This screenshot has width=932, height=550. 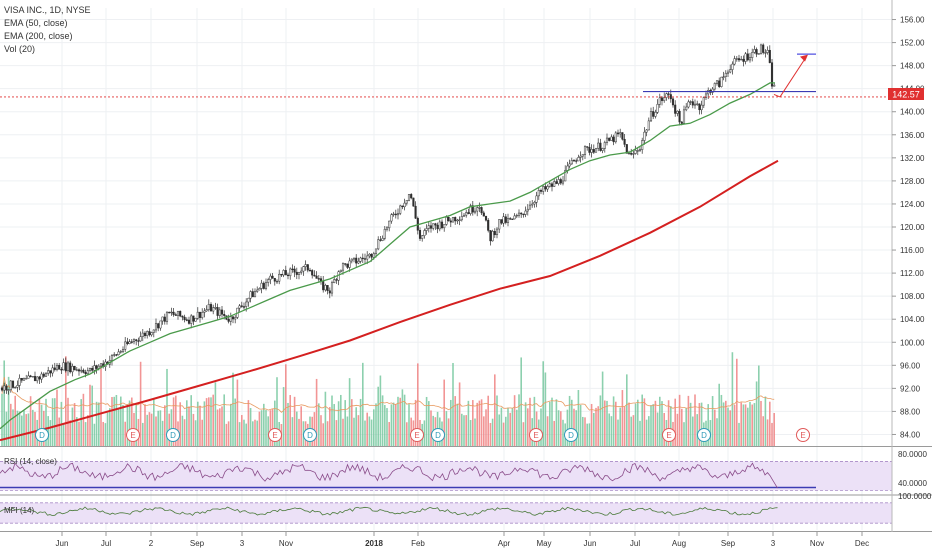 What do you see at coordinates (389, 511) in the screenshot?
I see `mfi-line` at bounding box center [389, 511].